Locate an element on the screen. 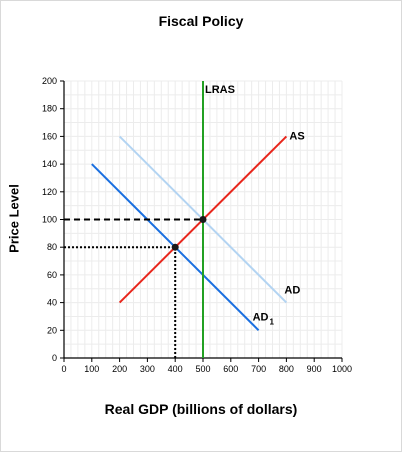  y-tick-label: 0 is located at coordinates (54, 358).